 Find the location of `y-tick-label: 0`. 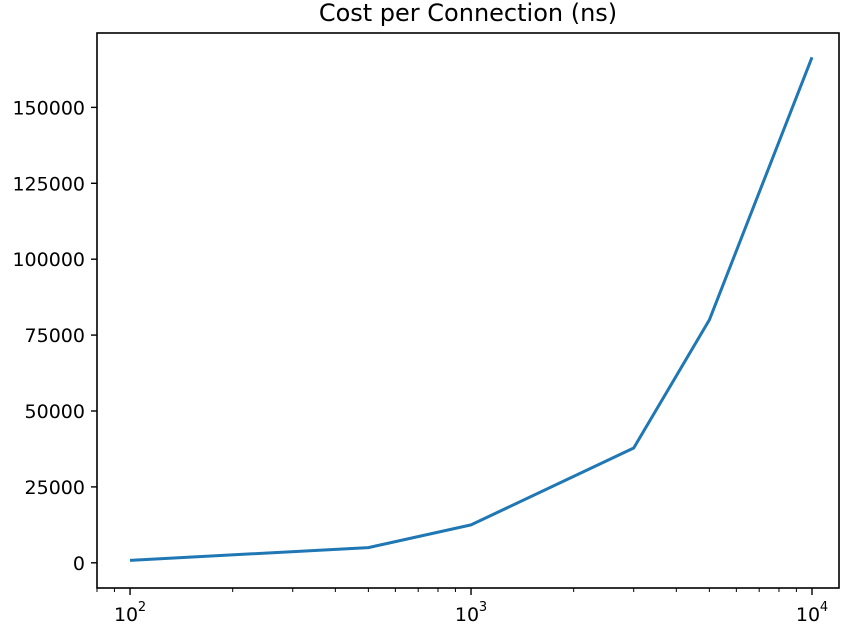

y-tick-label: 0 is located at coordinates (79, 564).